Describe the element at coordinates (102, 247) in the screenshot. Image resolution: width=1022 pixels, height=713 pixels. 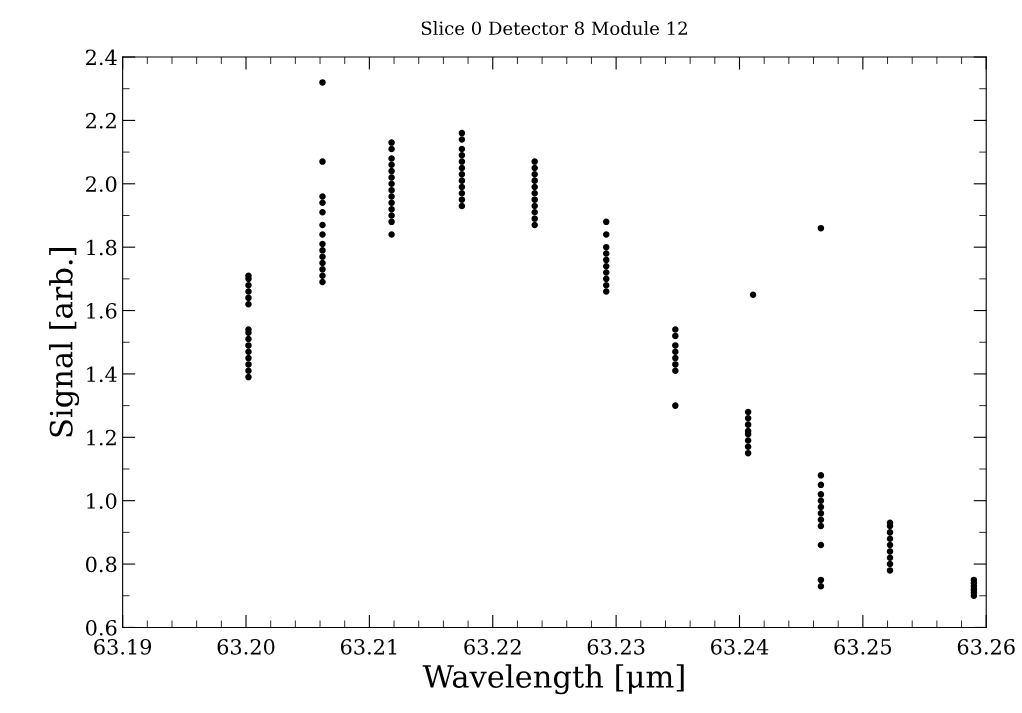
I see `y-tick-label: 1.8` at that location.